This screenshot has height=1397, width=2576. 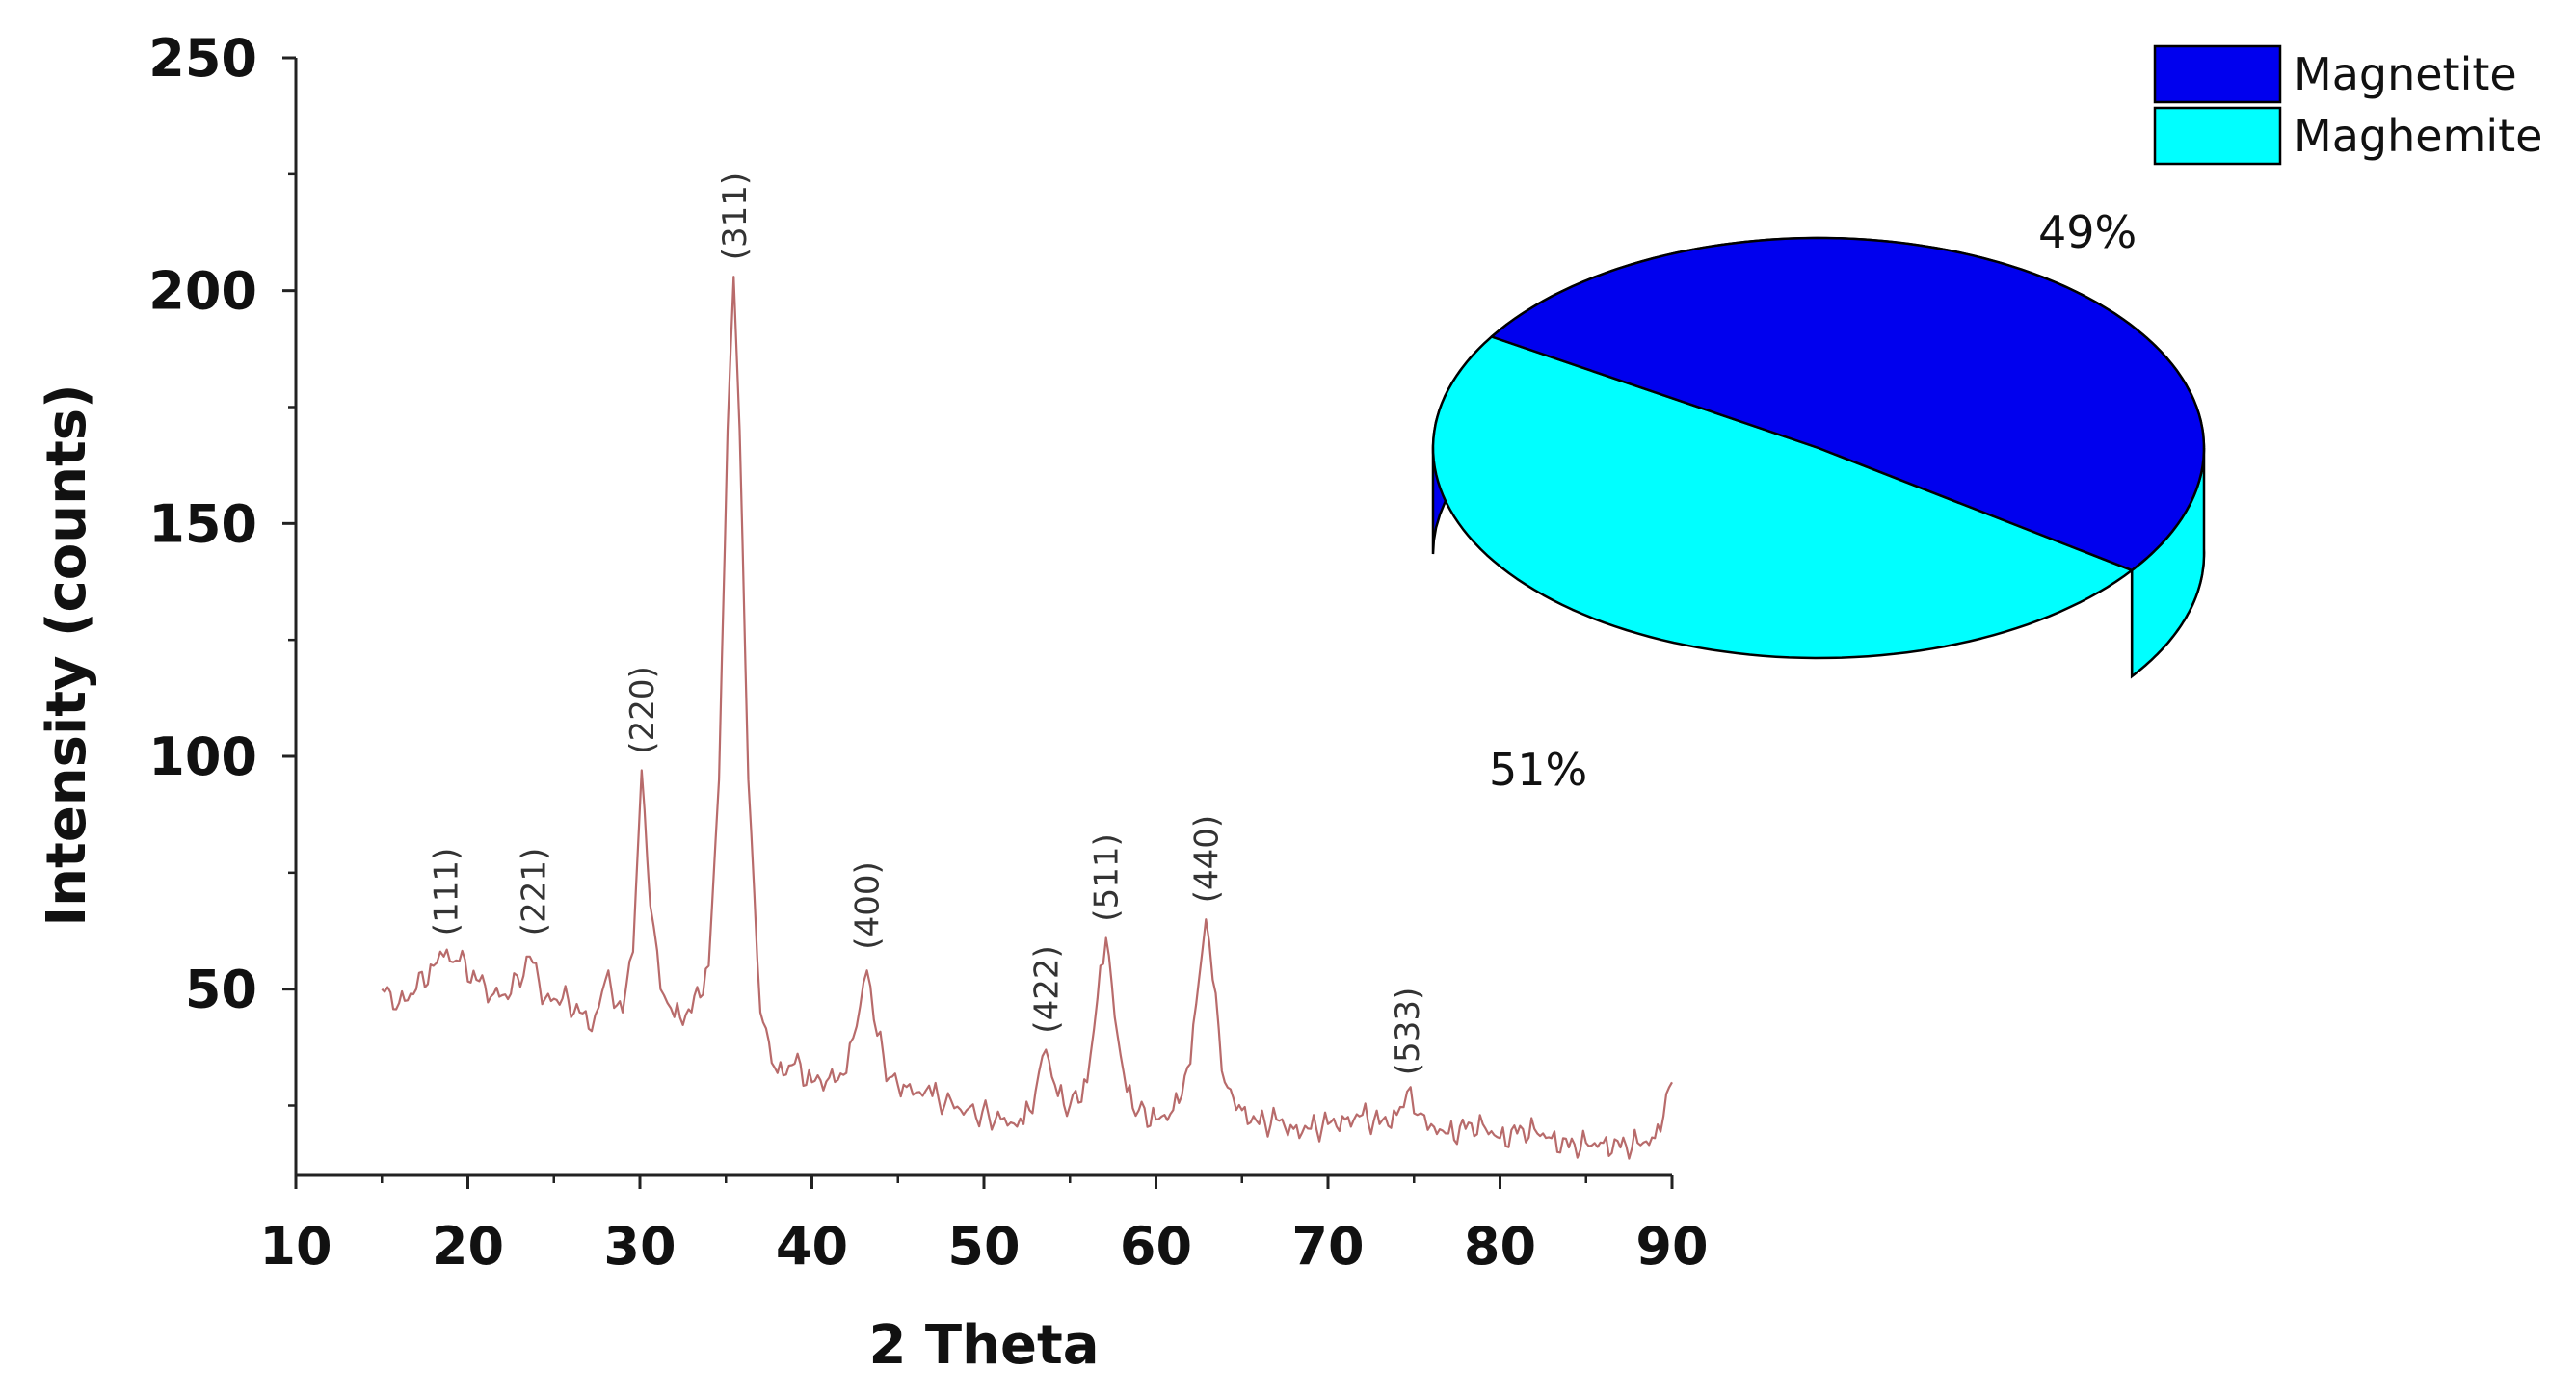 I want to click on y-axis-title: Intensity (counts), so click(x=67, y=654).